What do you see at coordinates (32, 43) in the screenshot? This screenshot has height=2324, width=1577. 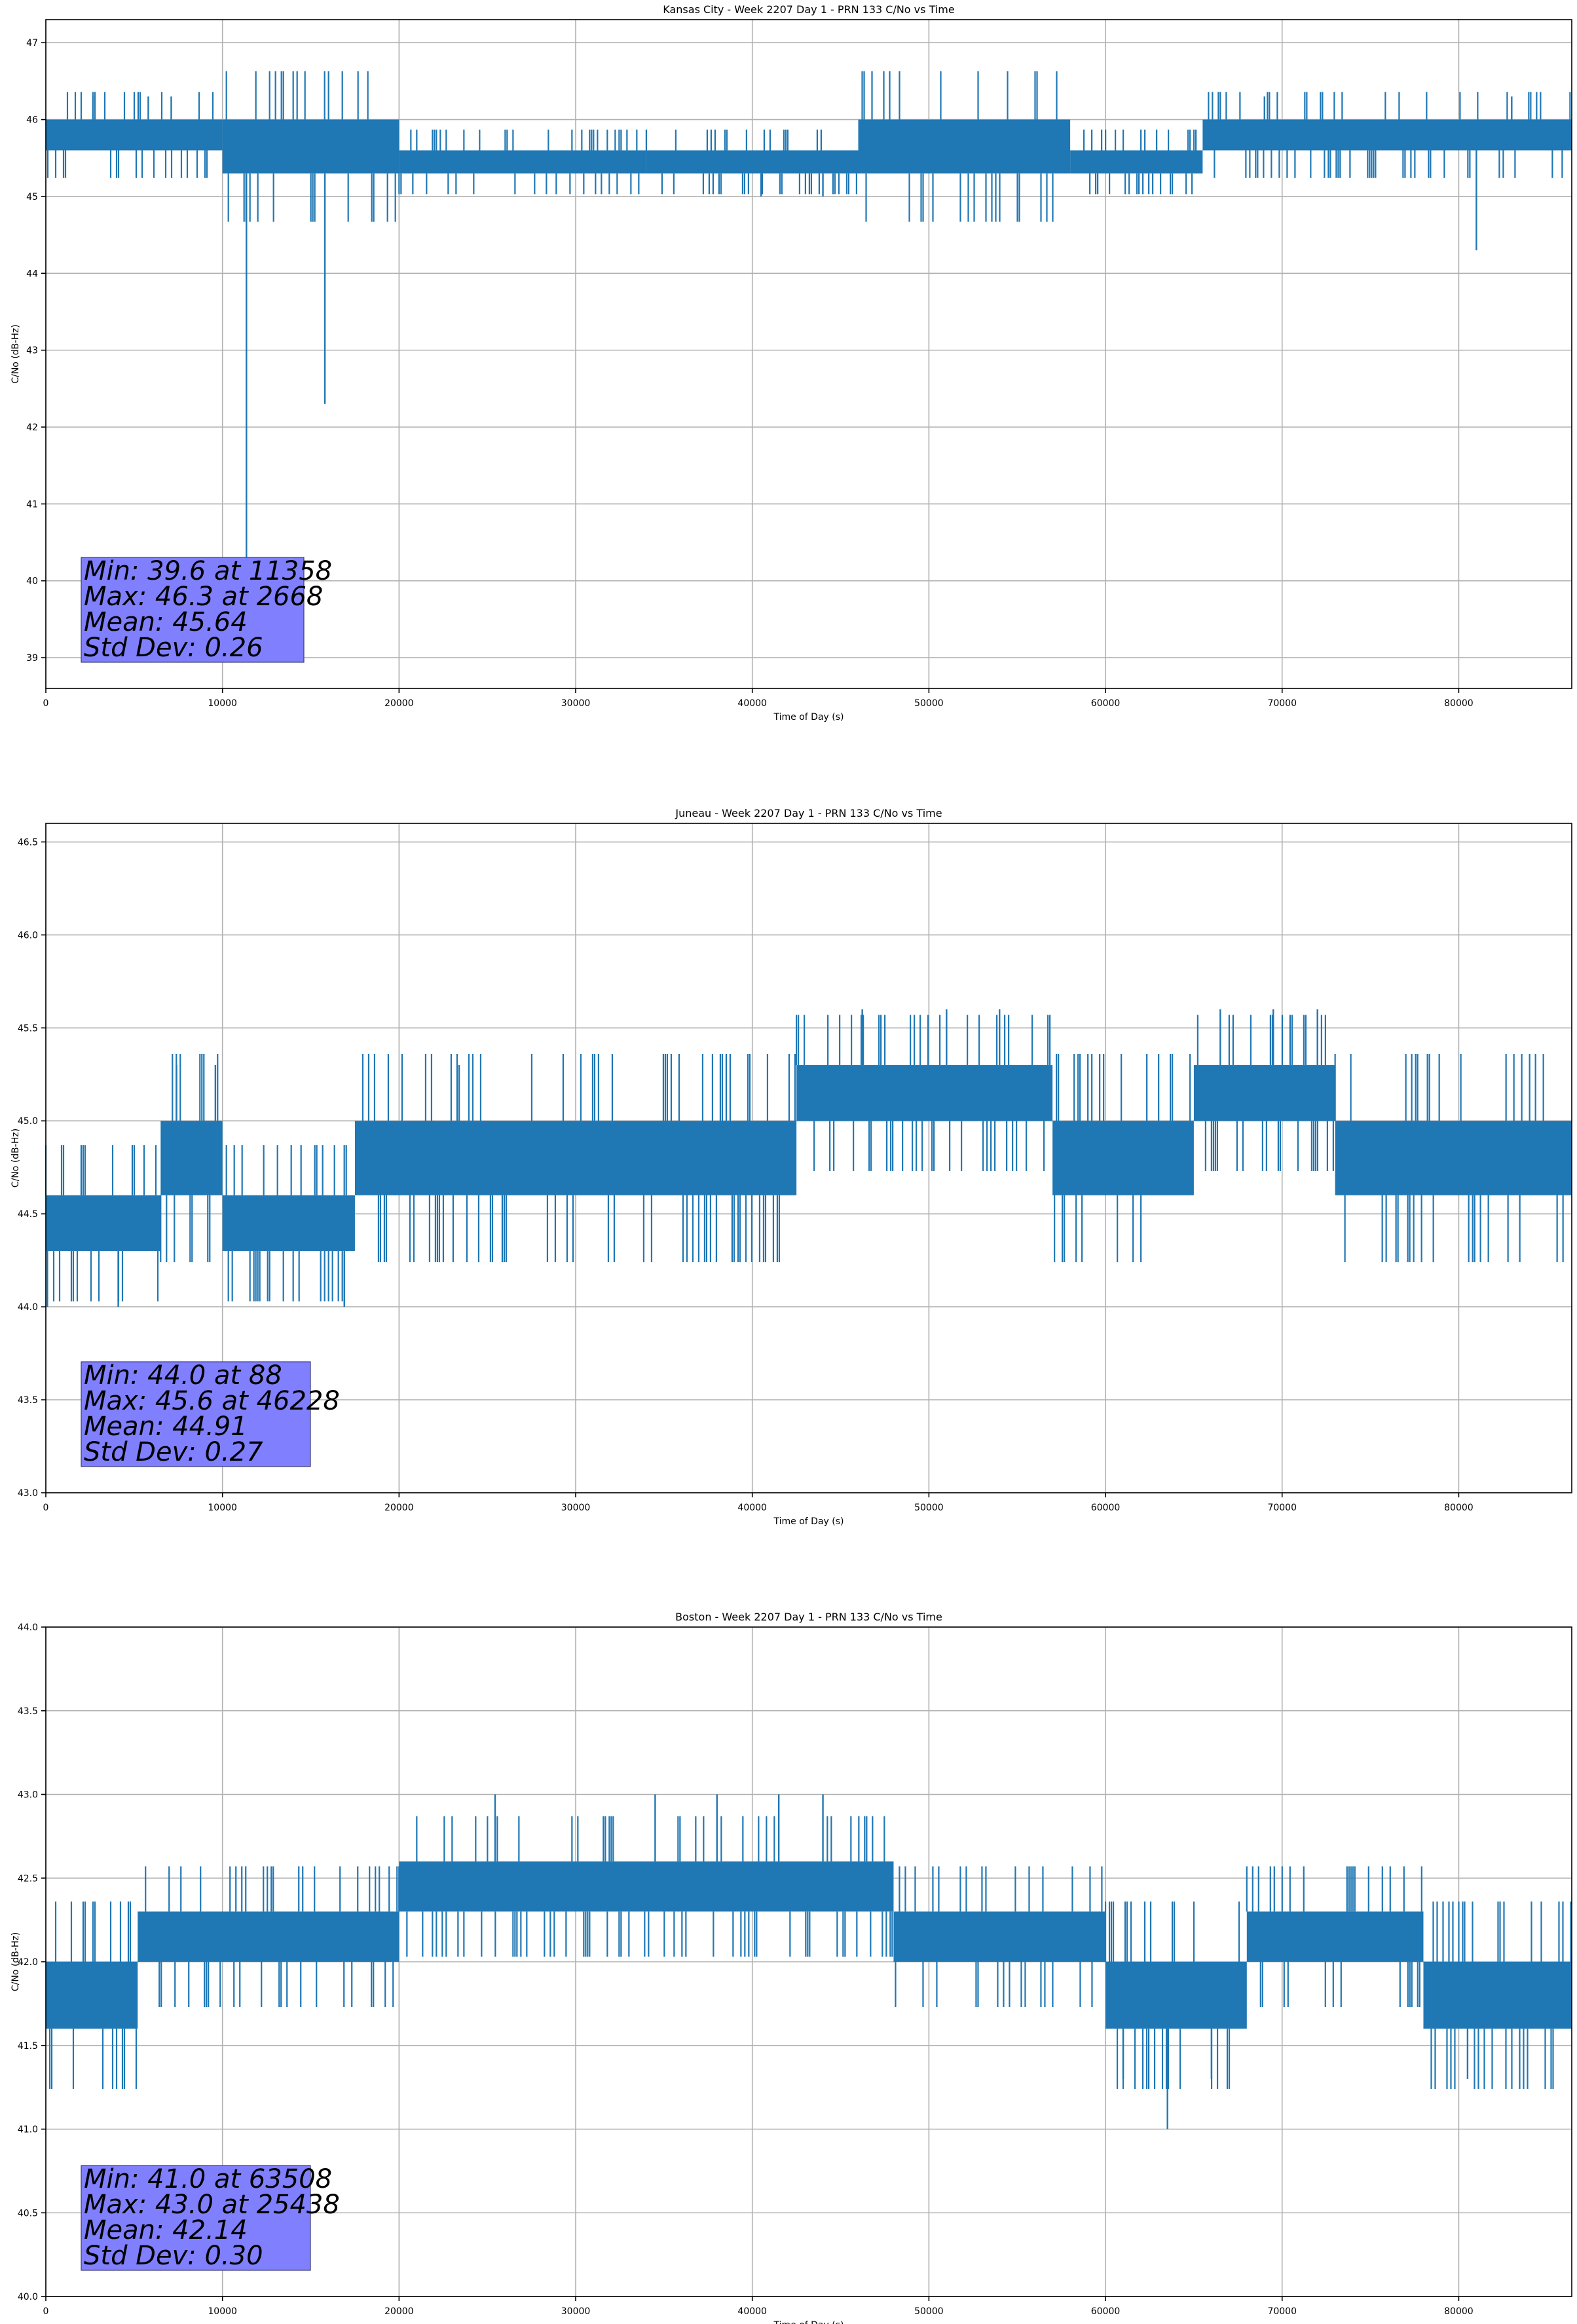 I see `y-tick-label: 47` at bounding box center [32, 43].